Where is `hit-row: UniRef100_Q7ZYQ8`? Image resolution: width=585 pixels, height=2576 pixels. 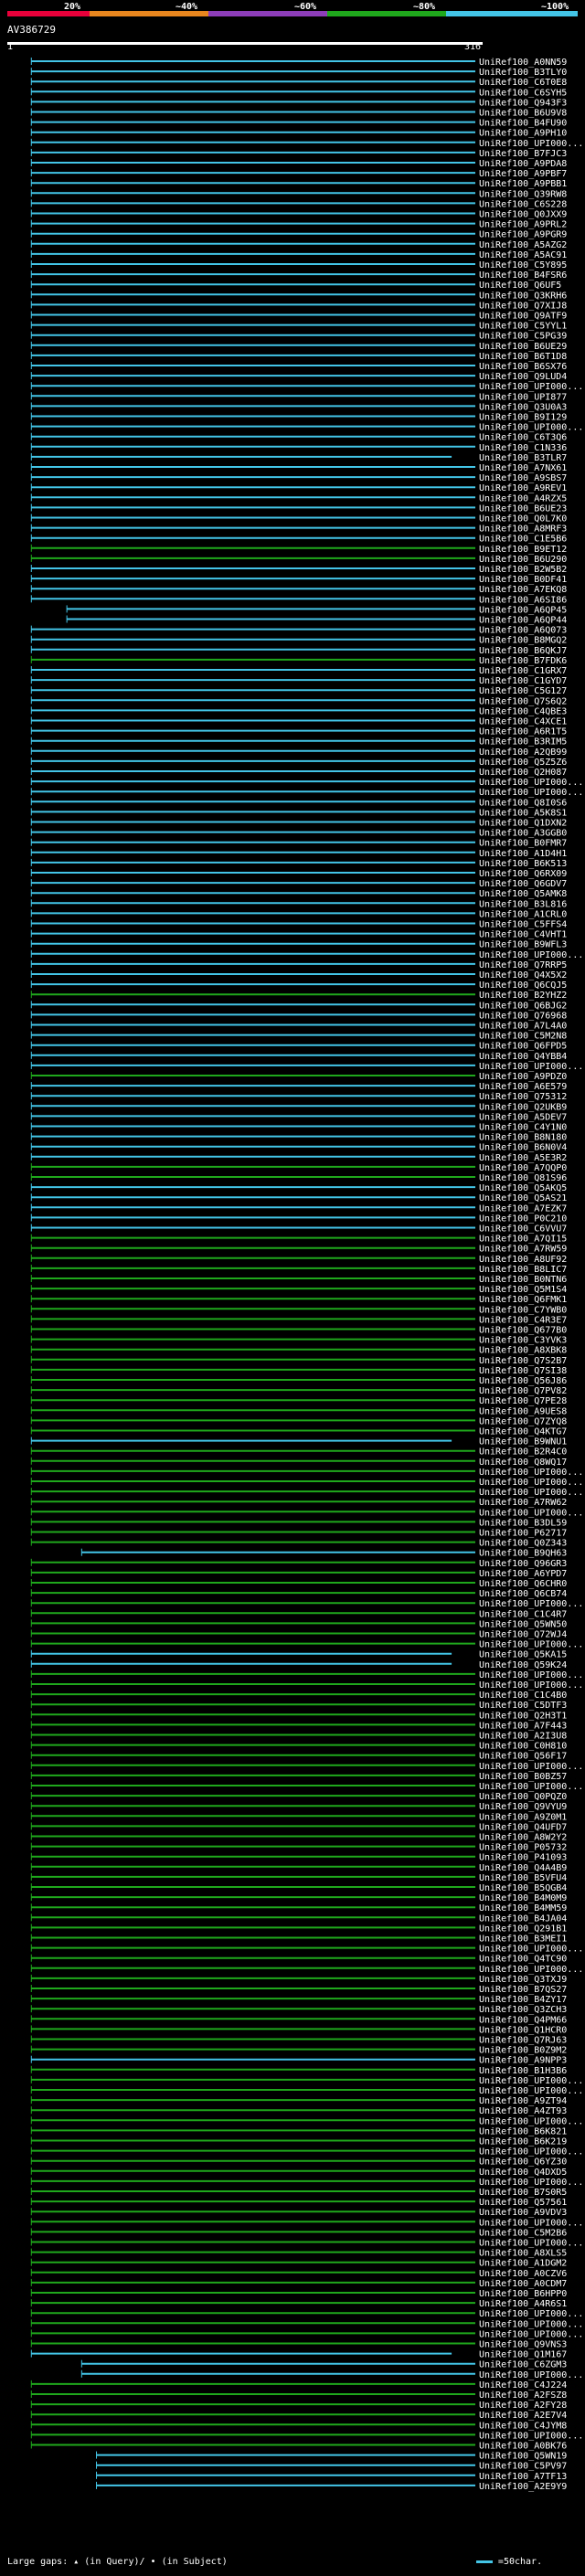
hit-row: UniRef100_Q7ZYQ8 is located at coordinates (299, 1421).